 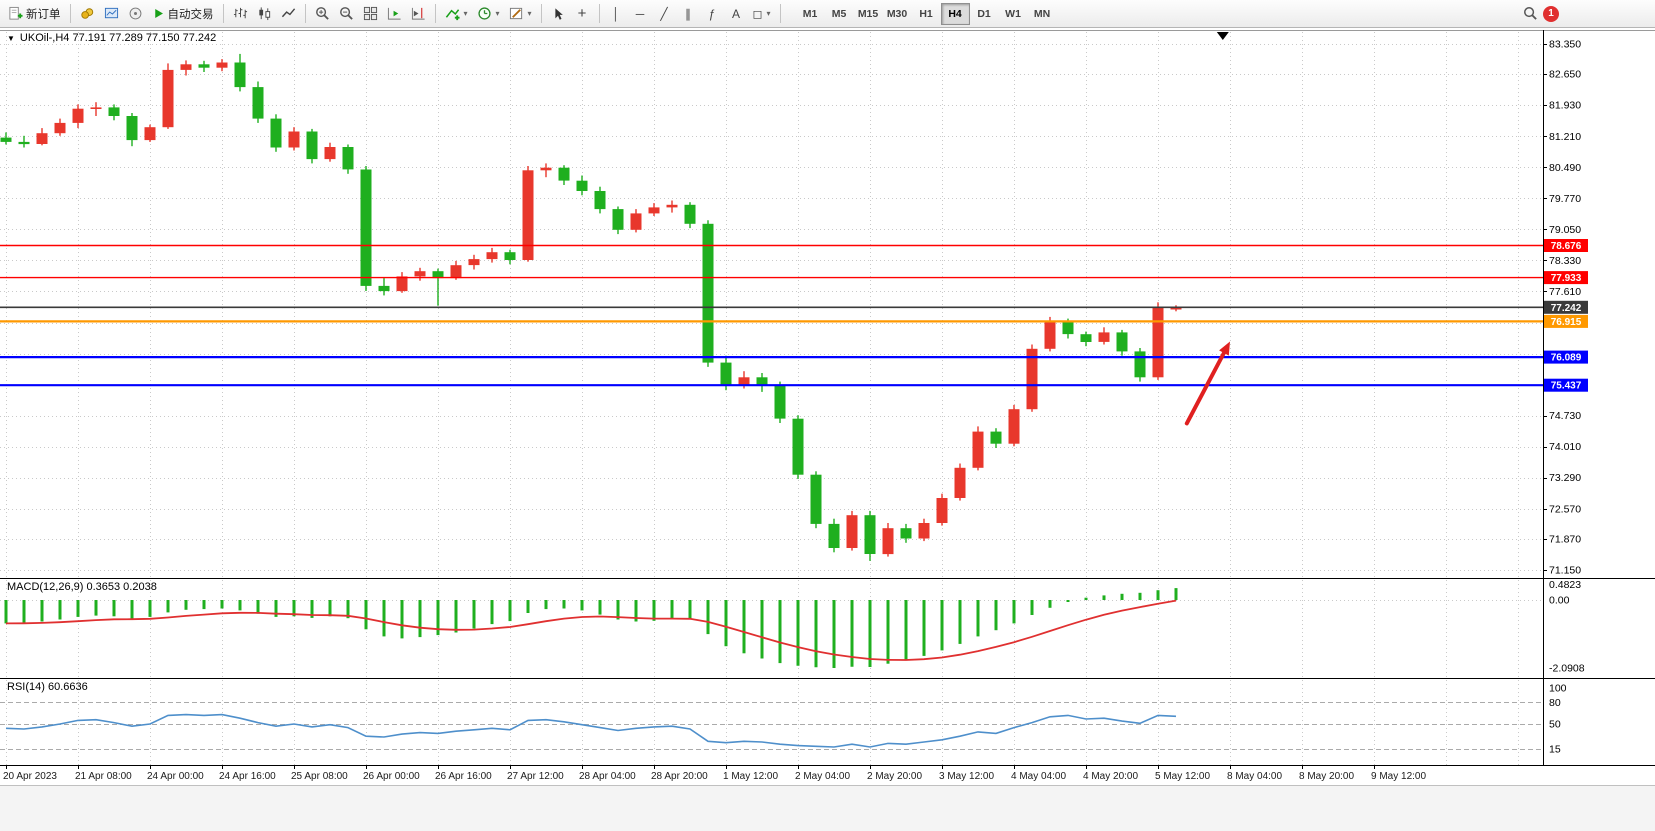 I want to click on vertical-line-icon: │, so click(x=616, y=13).